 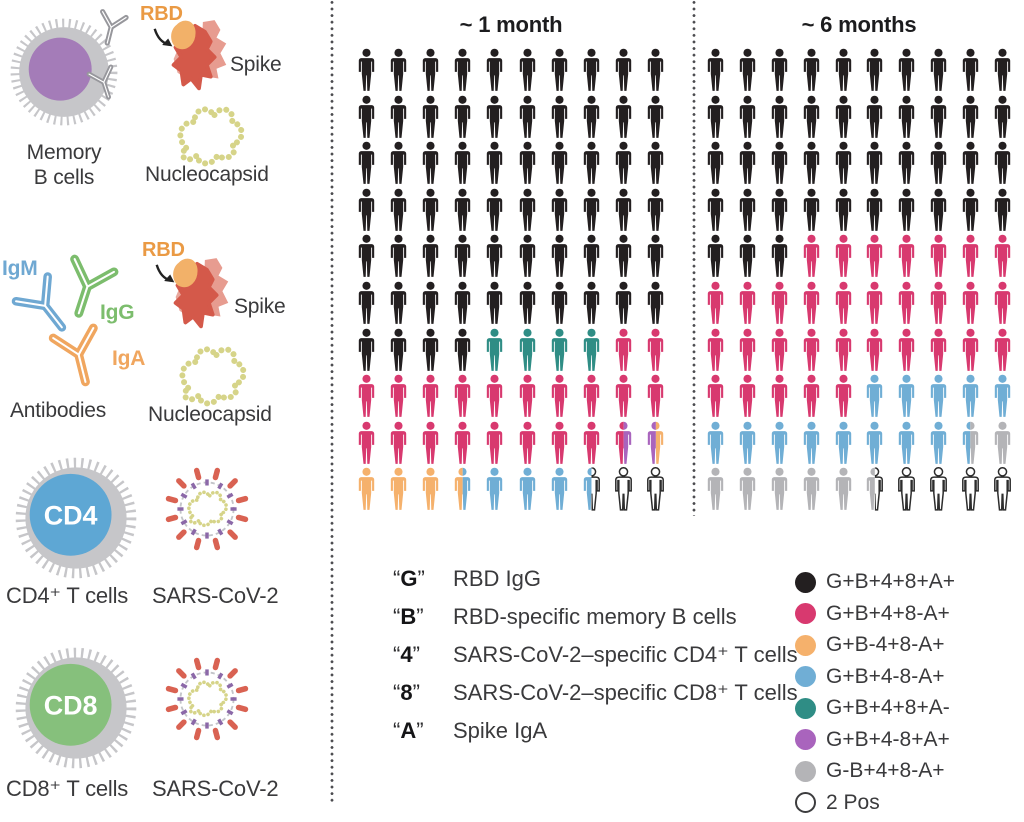 What do you see at coordinates (408, 616) in the screenshot?
I see `legend-letter: “B”` at bounding box center [408, 616].